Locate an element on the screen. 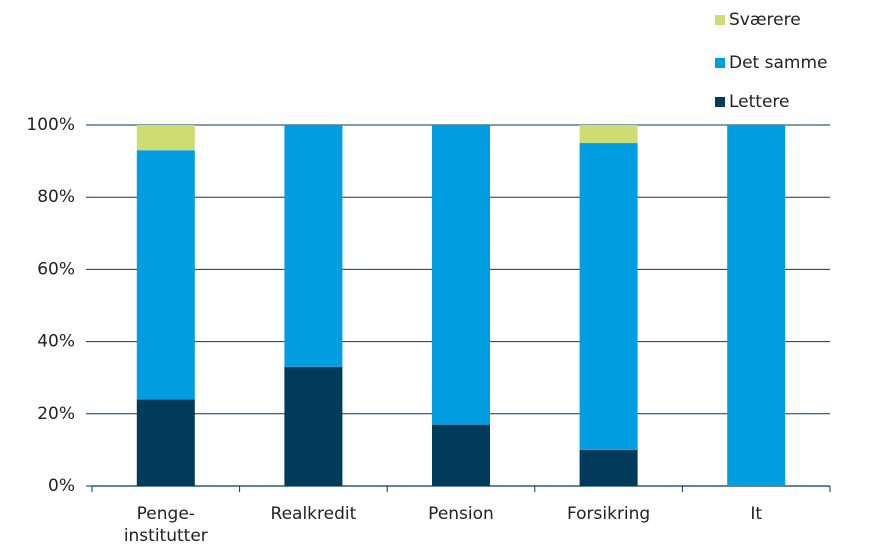  y-tick-label: 100% is located at coordinates (50, 125).